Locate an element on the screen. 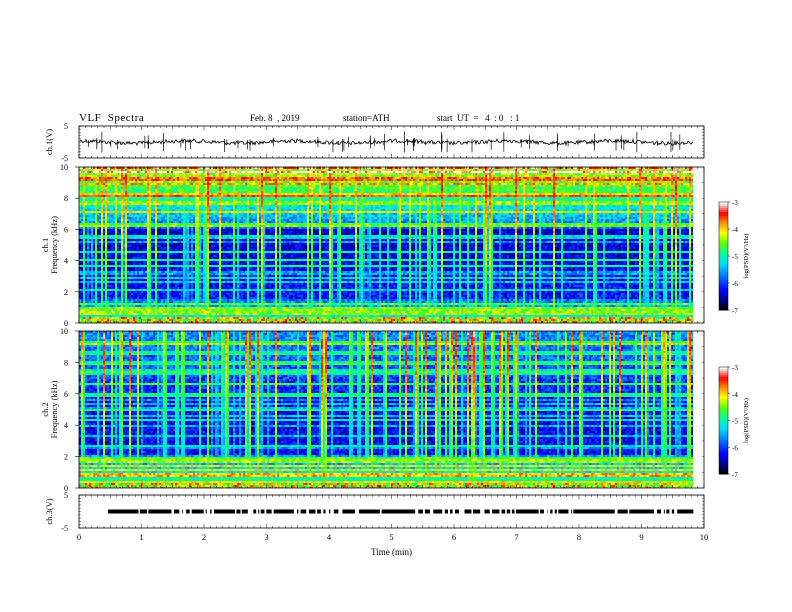  xtick-label: 10 is located at coordinates (704, 537).